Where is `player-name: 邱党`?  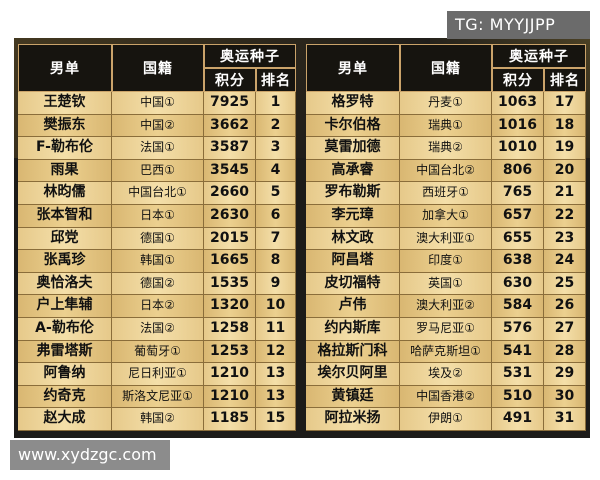 player-name: 邱党 is located at coordinates (65, 239).